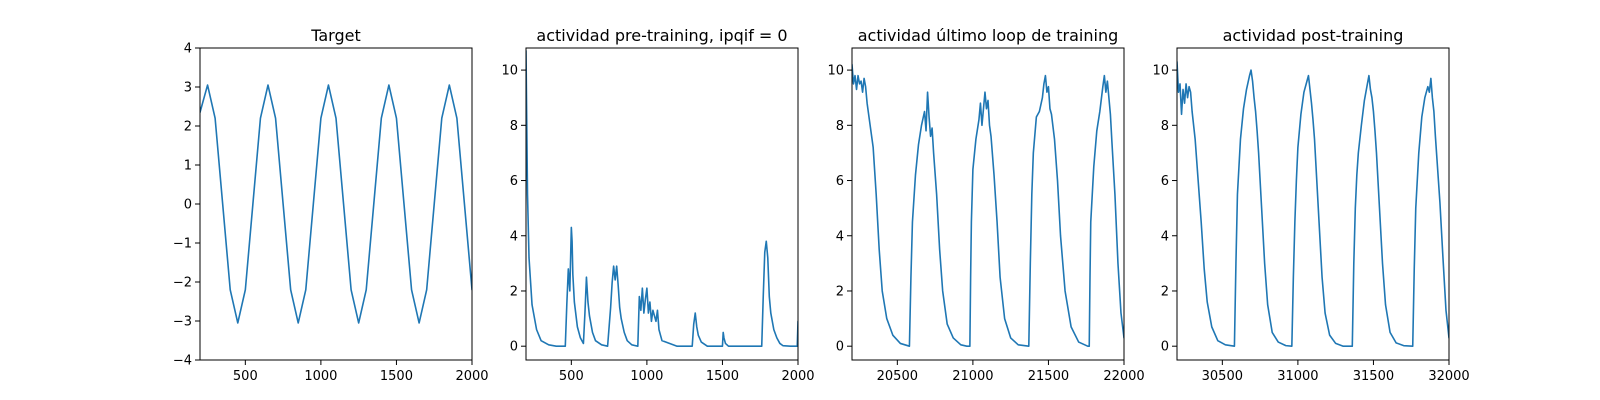 This screenshot has width=1600, height=400. Describe the element at coordinates (835, 71) in the screenshot. I see `subplot-3-y-tick-label: 10` at that location.